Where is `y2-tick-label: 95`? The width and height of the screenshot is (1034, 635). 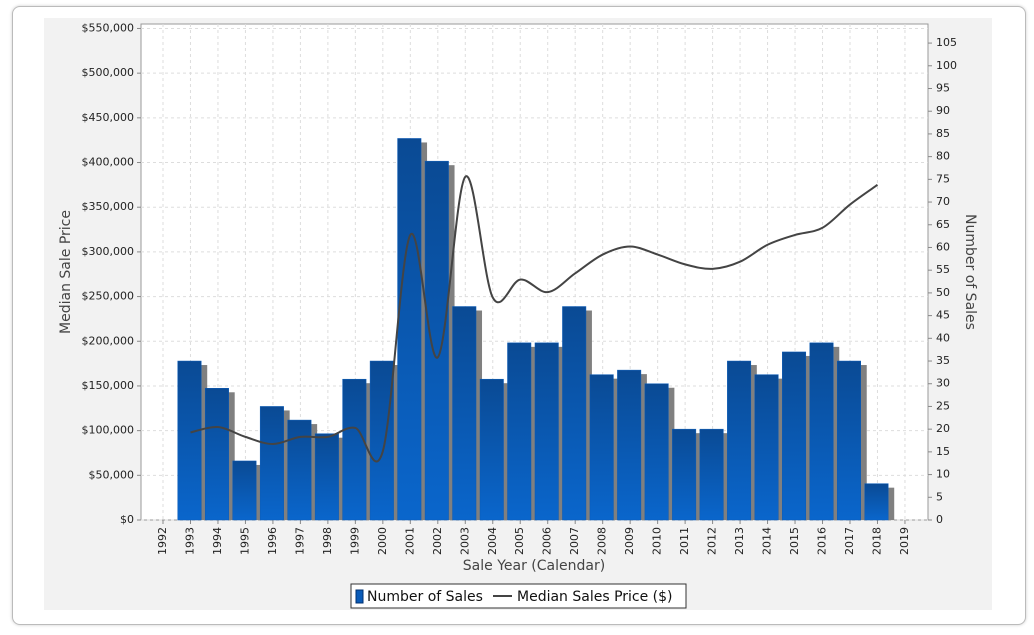
y2-tick-label: 95 is located at coordinates (943, 87).